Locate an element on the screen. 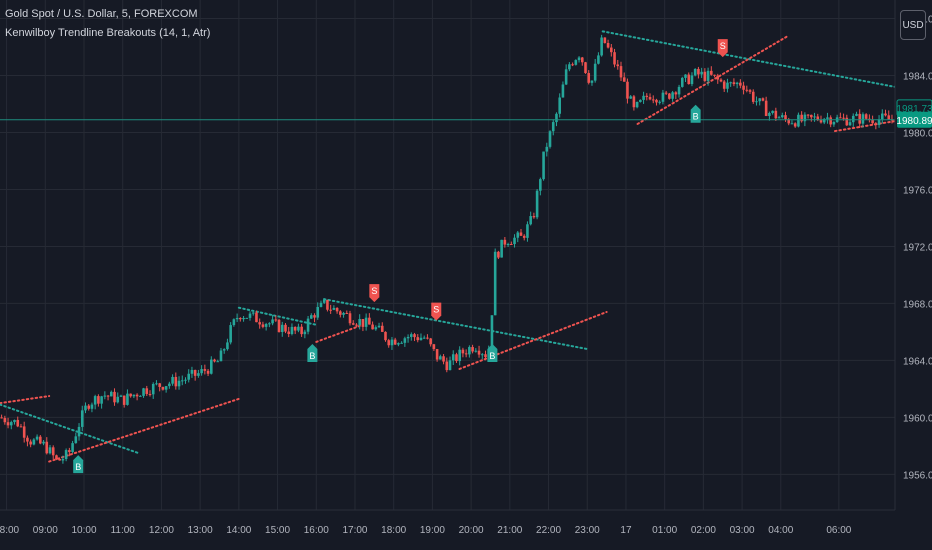  x-tick-label: 08:00 is located at coordinates (10, 530).